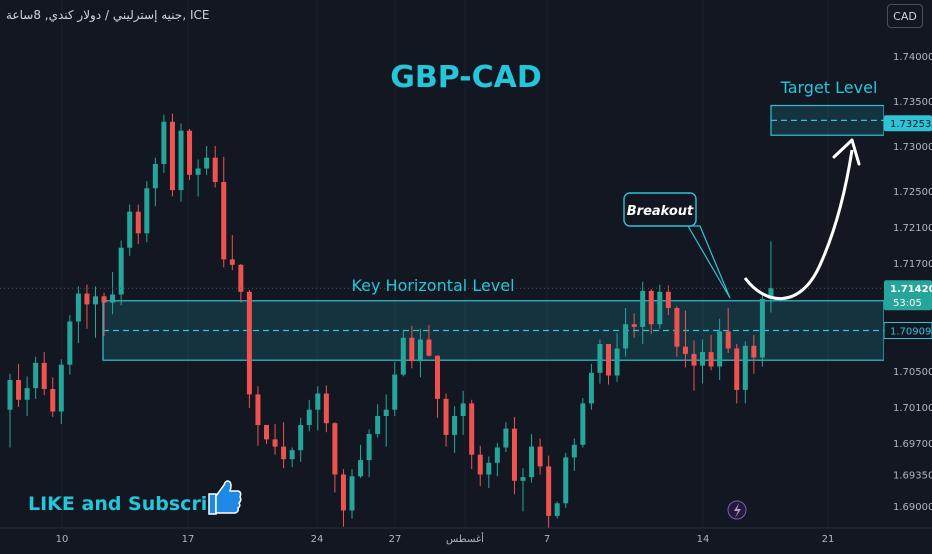  Describe the element at coordinates (737, 510) in the screenshot. I see `lightning-icon-bolt` at that location.